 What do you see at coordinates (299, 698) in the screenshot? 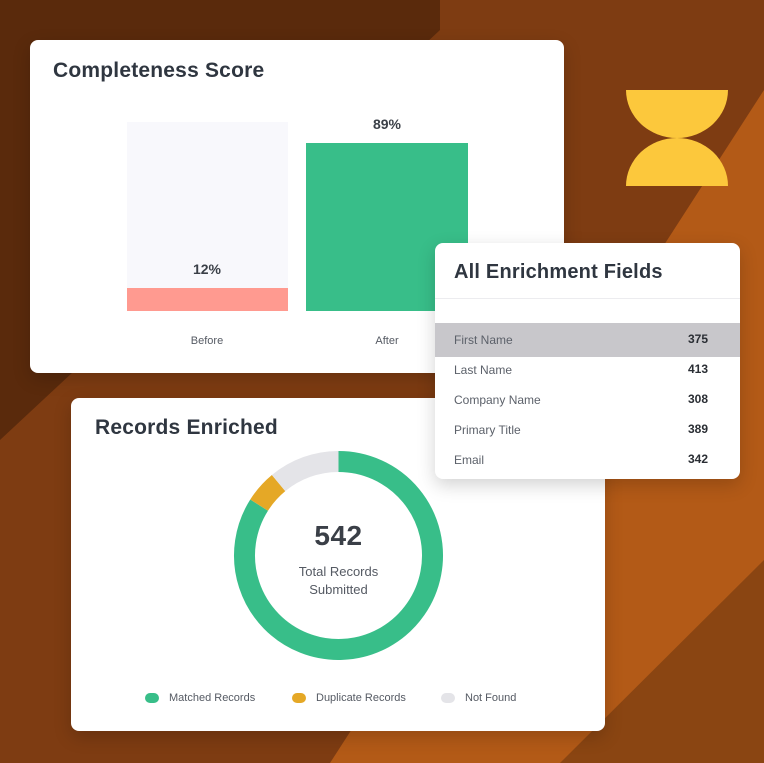
I see `legend-duplicate-dot` at bounding box center [299, 698].